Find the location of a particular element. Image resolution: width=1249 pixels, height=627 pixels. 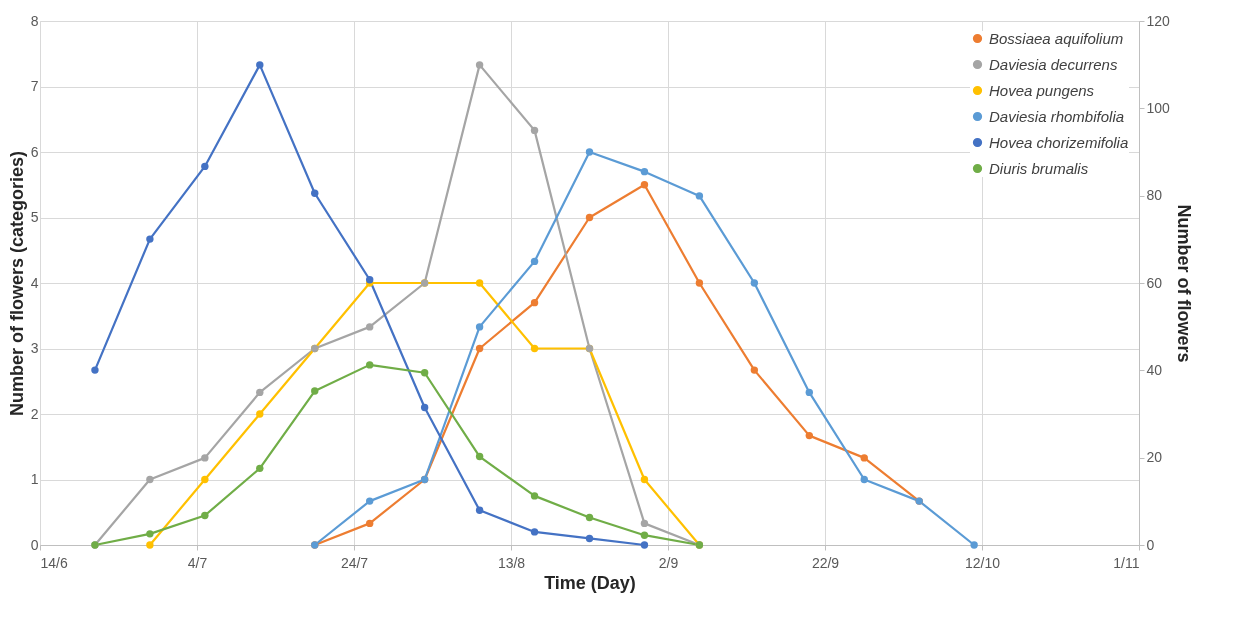

y-tick-label: 7 is located at coordinates (34, 86).